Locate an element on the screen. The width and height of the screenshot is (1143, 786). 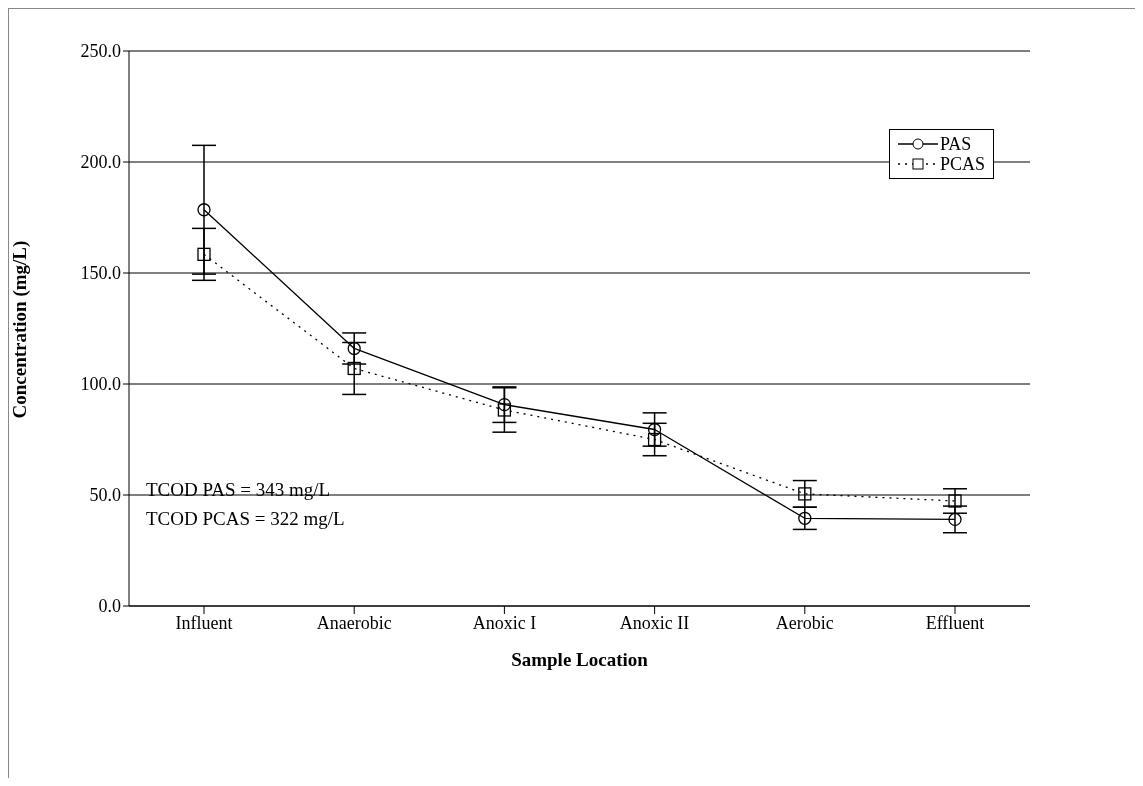
legend-label: PAS is located at coordinates (955, 144).